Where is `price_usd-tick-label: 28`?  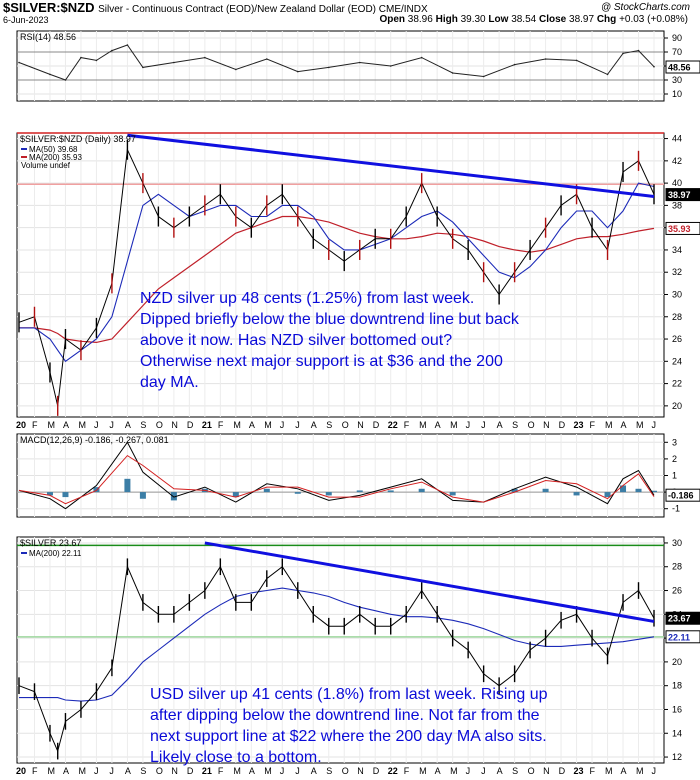 price_usd-tick-label: 28 is located at coordinates (677, 567).